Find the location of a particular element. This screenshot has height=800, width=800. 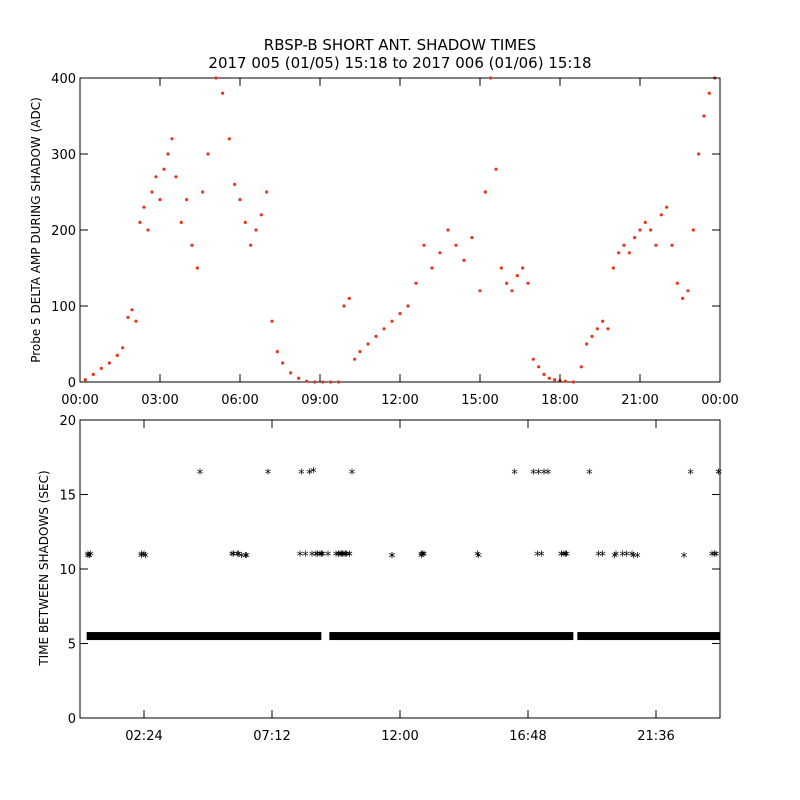

bottom-x-tick-label: 12:00 is located at coordinates (399, 736).